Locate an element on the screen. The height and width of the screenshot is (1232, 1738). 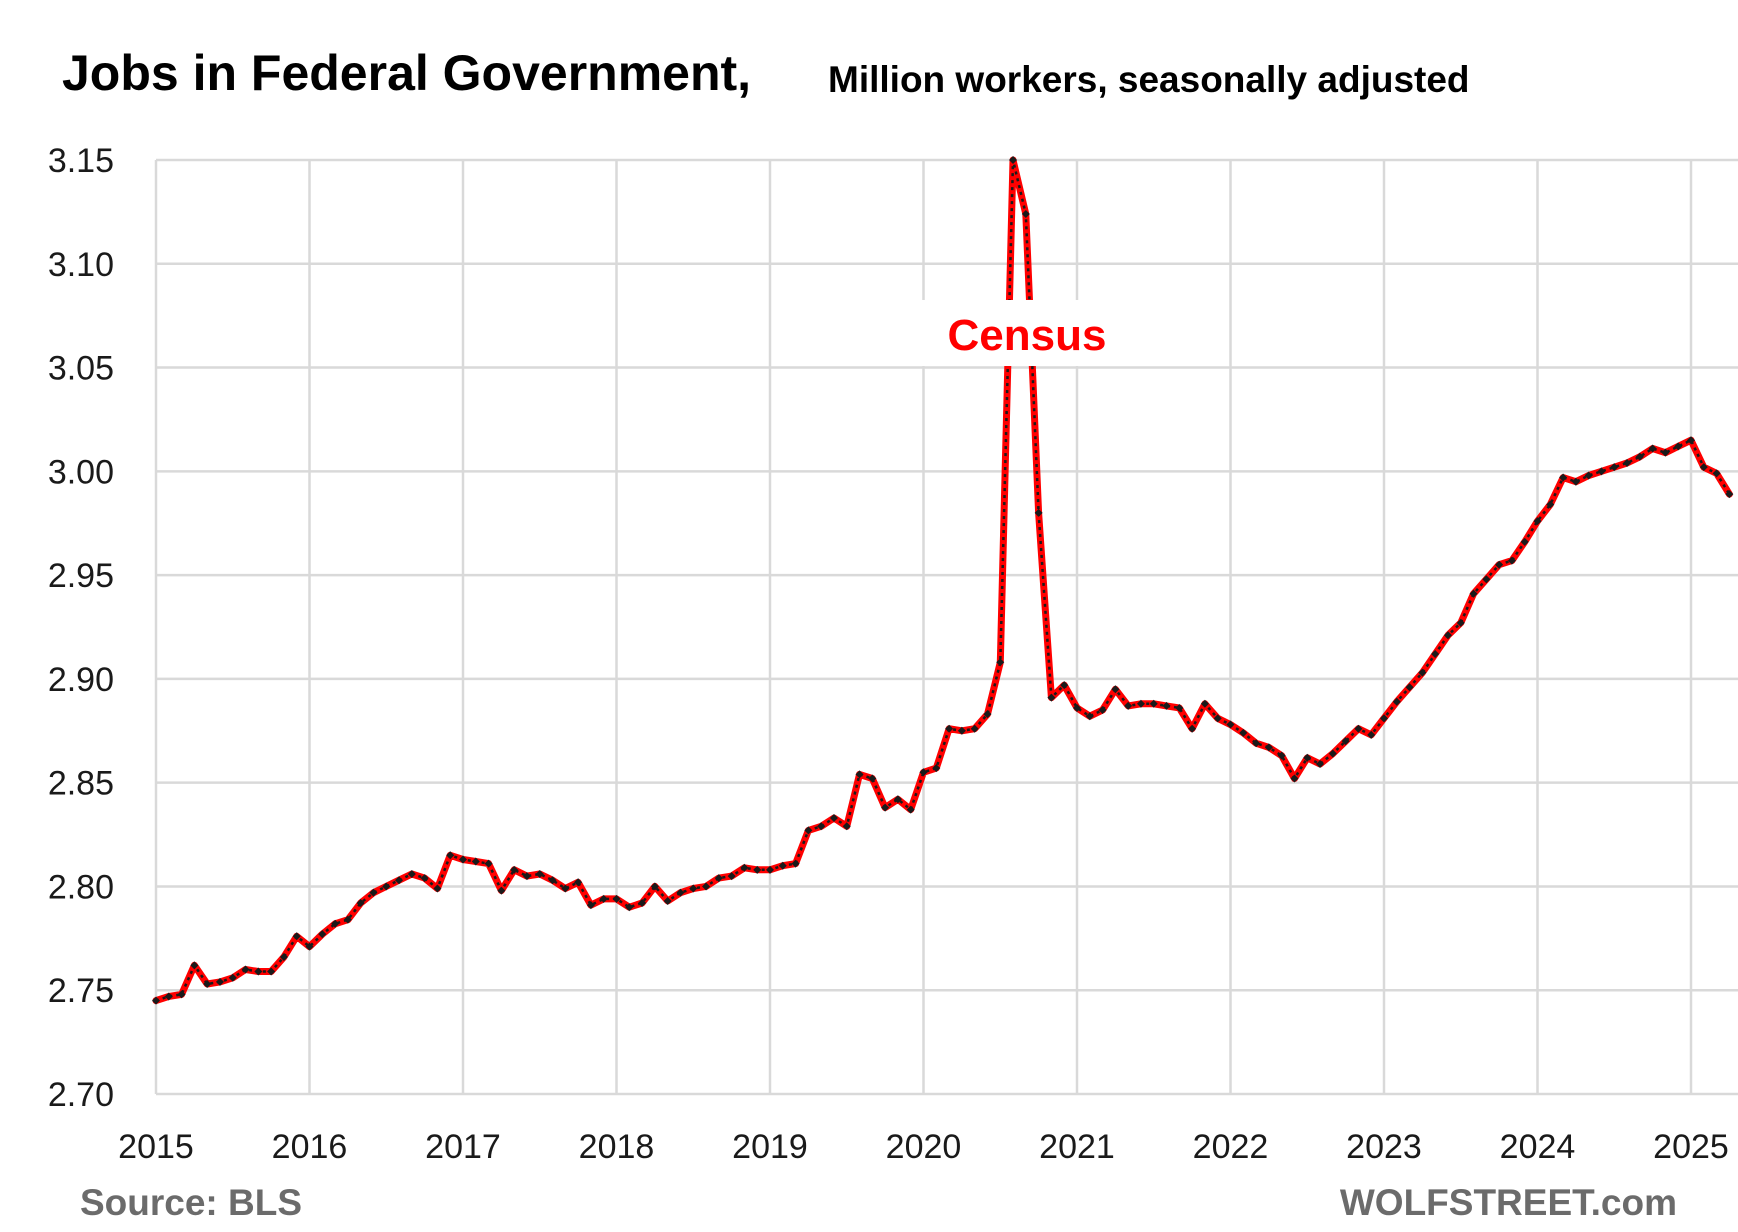
x-tick-label: 2025 is located at coordinates (1691, 1147).